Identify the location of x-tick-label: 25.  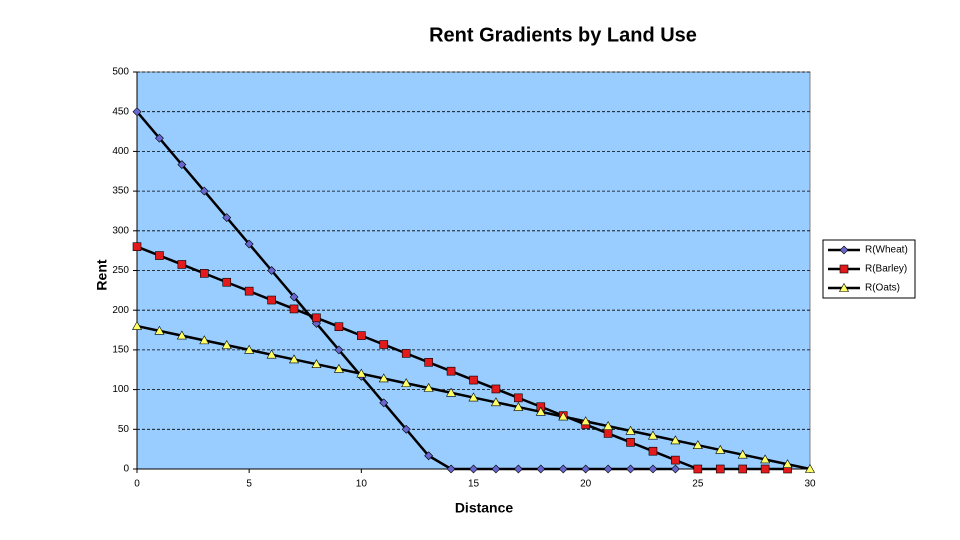
(698, 484).